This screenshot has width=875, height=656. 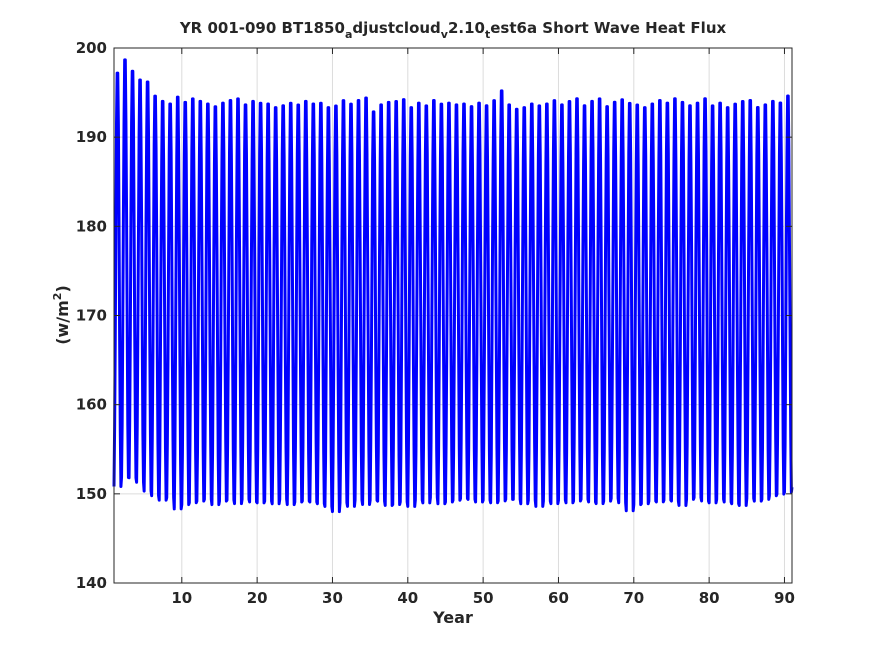 I want to click on y-axis-label: (w/m2), so click(x=61, y=315).